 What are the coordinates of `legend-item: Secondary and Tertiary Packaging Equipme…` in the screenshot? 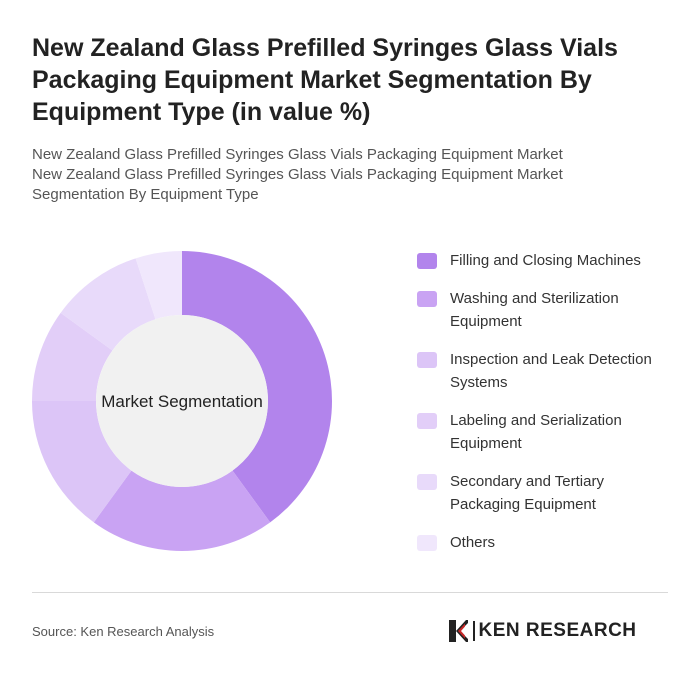 It's located at (547, 501).